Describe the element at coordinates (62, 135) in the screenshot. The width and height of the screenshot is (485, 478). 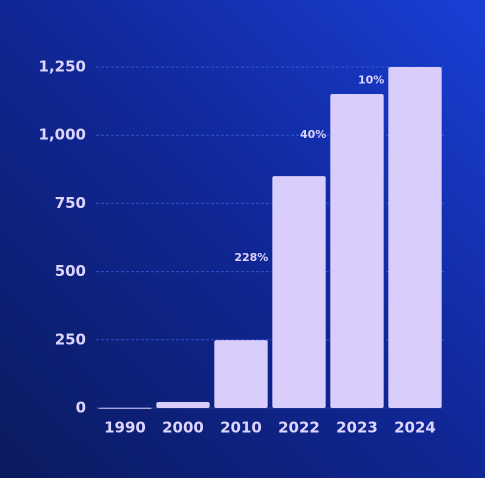
I see `y-tick-label: 1,000` at that location.